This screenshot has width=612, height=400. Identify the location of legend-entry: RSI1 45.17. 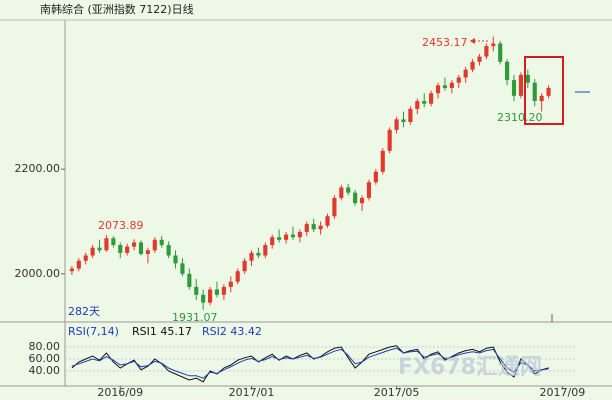
(162, 331).